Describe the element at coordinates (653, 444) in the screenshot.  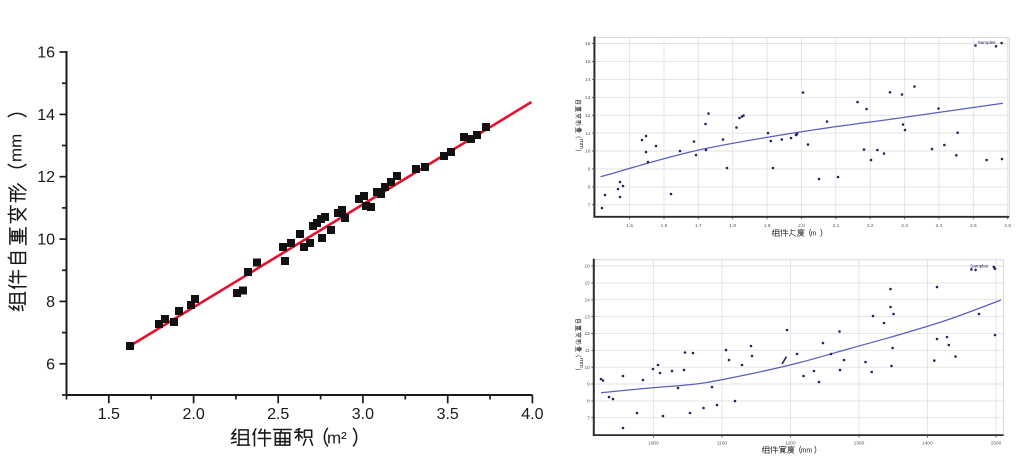
I see `svg-text: 1000` at that location.